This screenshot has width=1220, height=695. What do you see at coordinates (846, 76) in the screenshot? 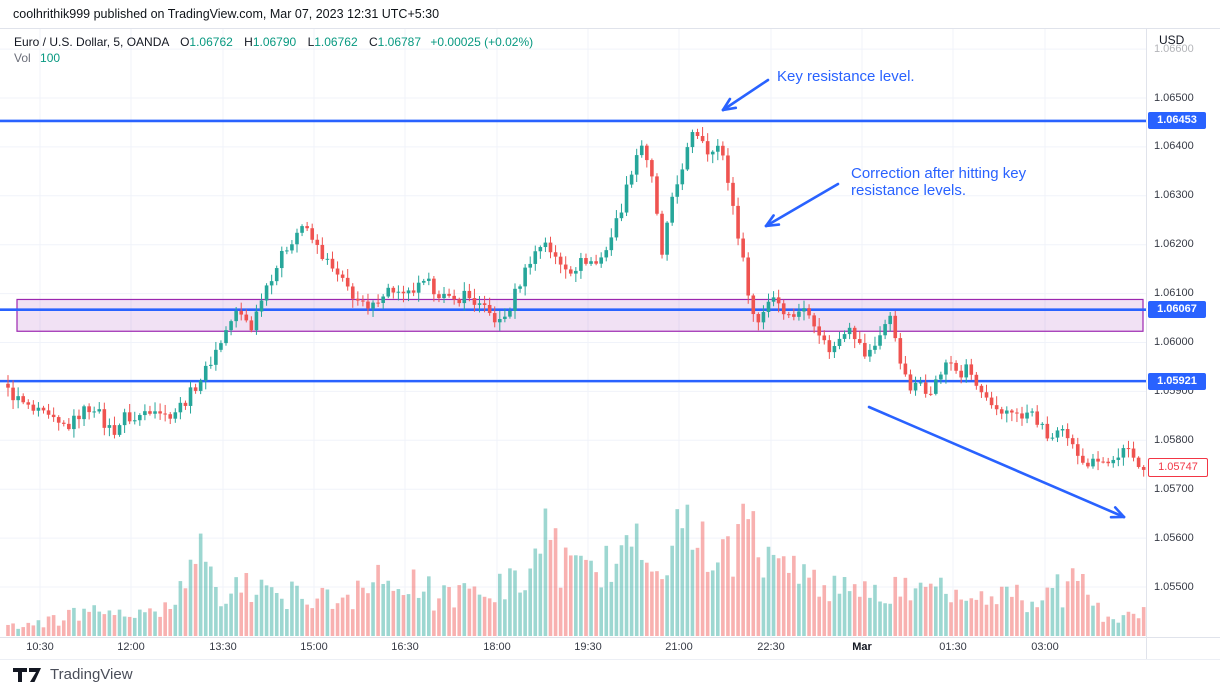
I see `annotation-key-resistance: Key resistance level.` at bounding box center [846, 76].